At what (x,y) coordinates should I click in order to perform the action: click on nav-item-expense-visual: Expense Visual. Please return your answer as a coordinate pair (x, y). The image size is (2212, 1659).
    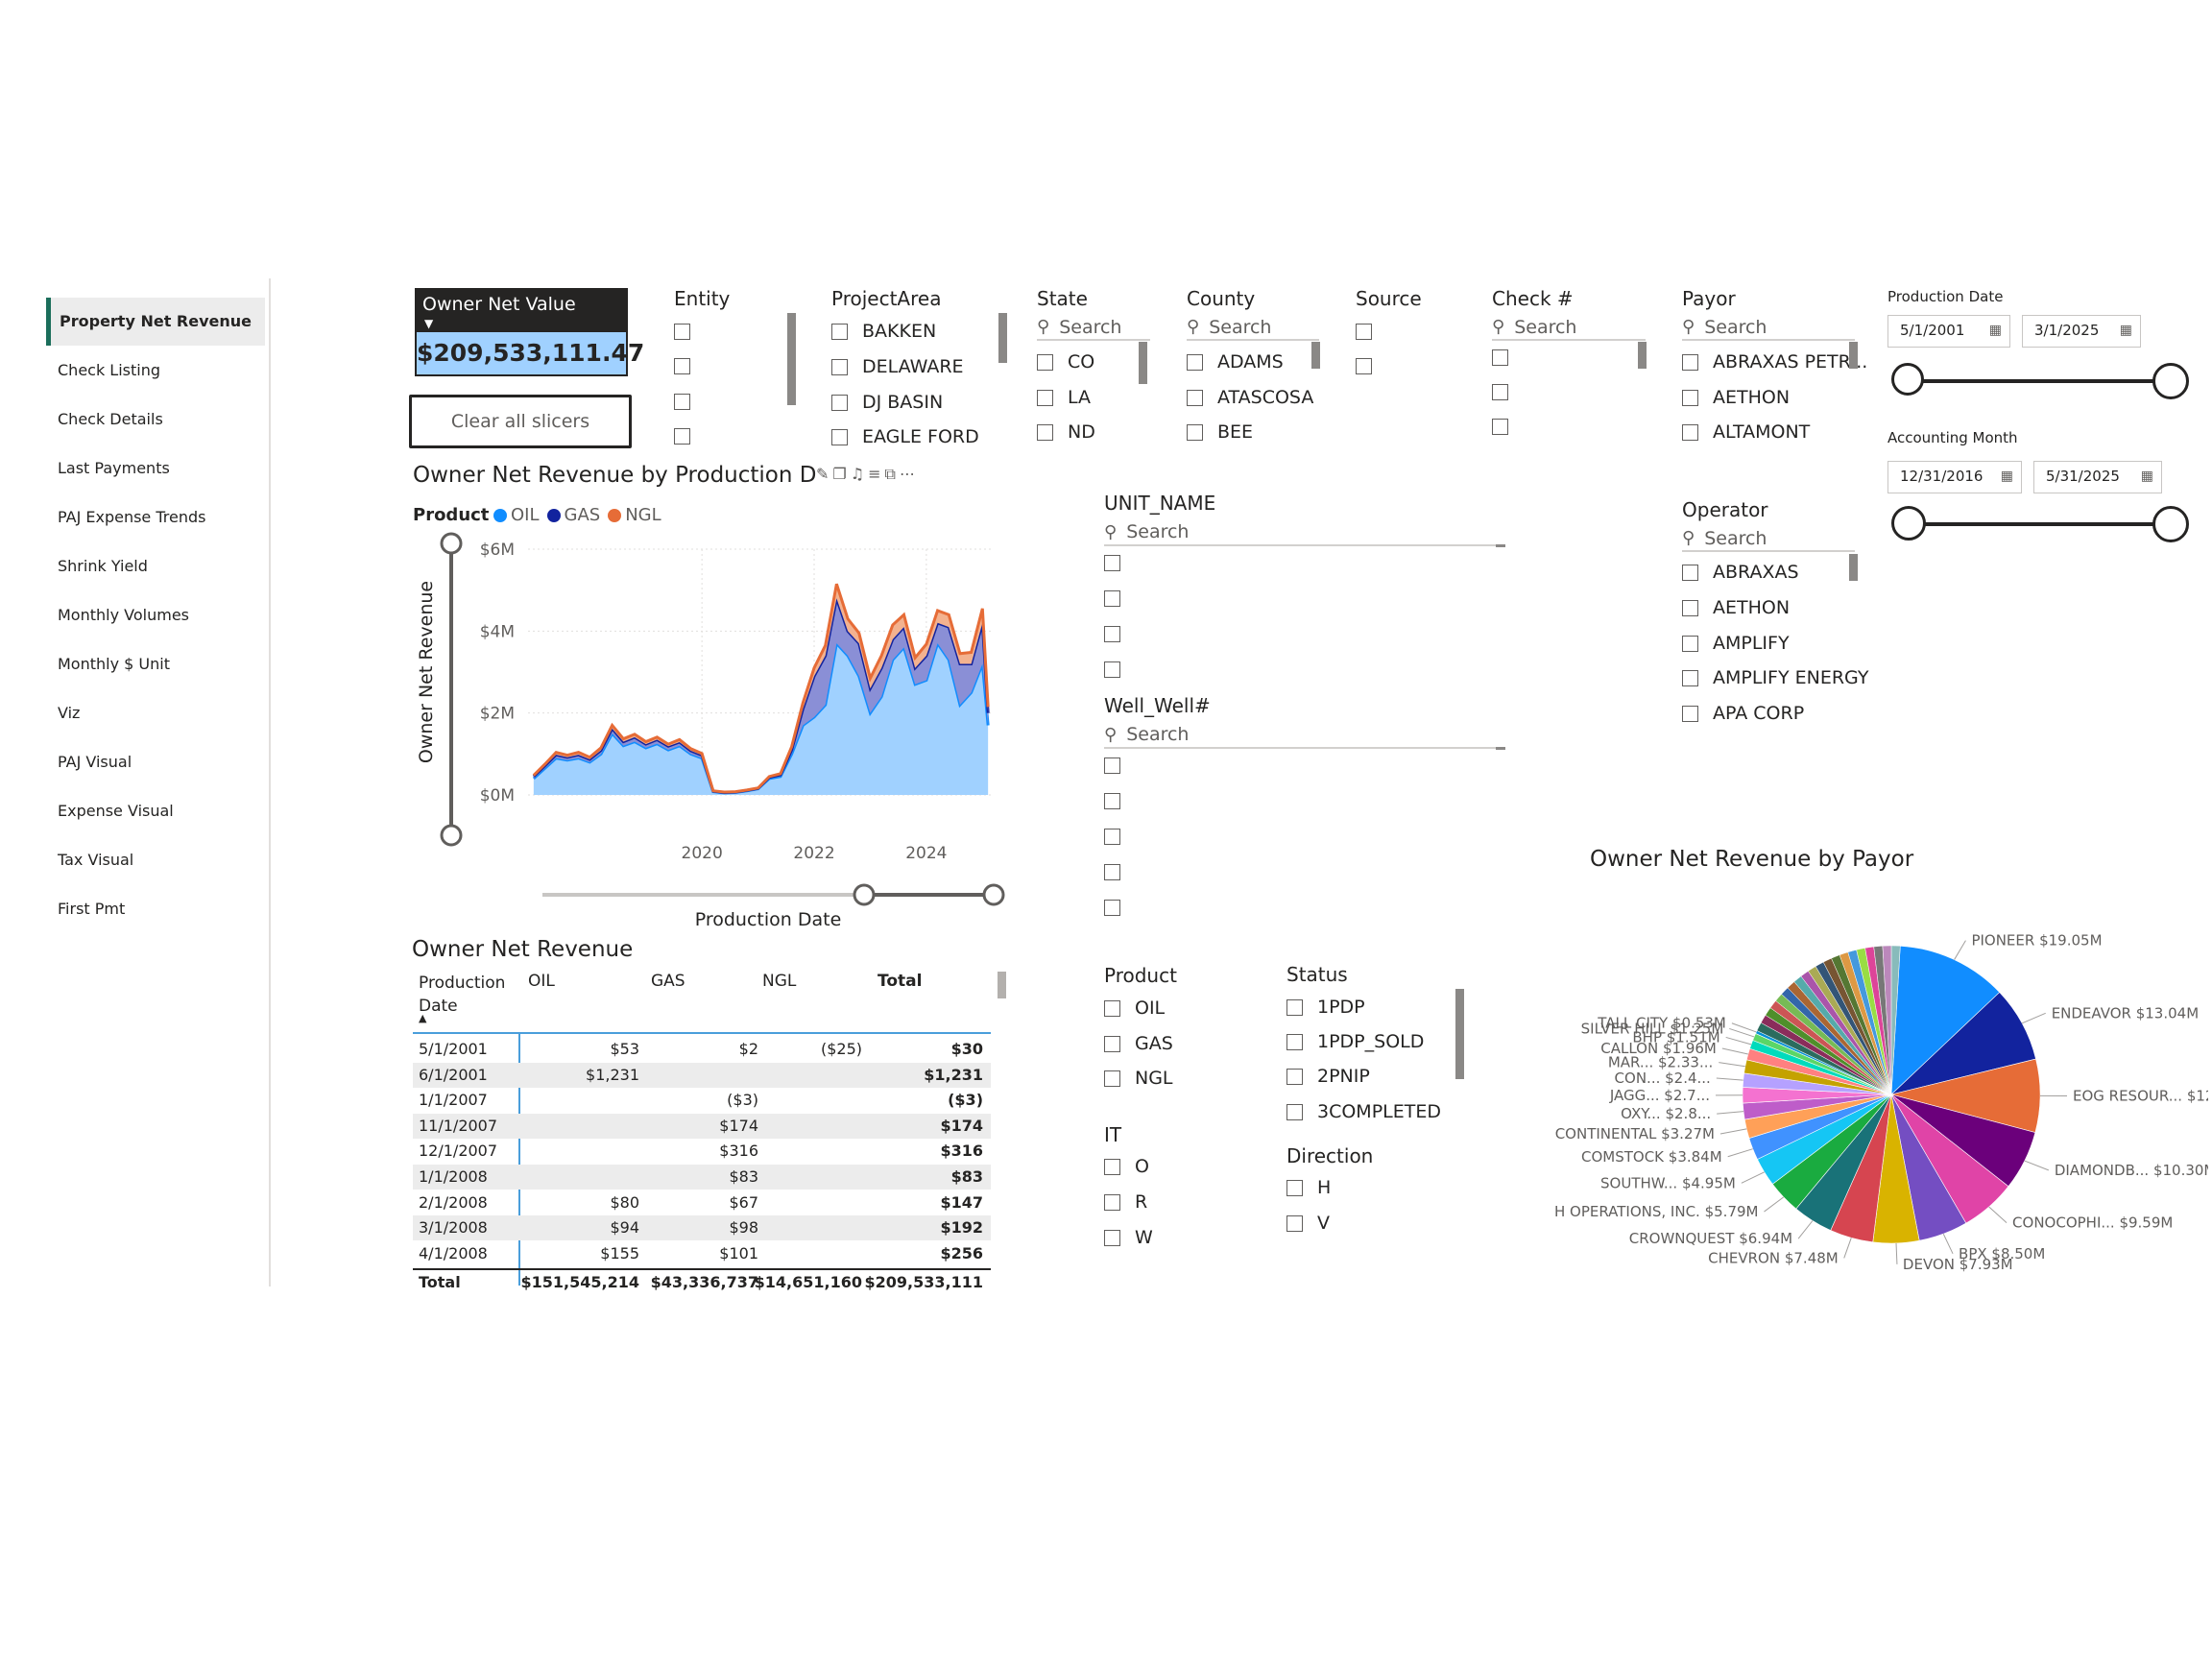
    Looking at the image, I should click on (116, 811).